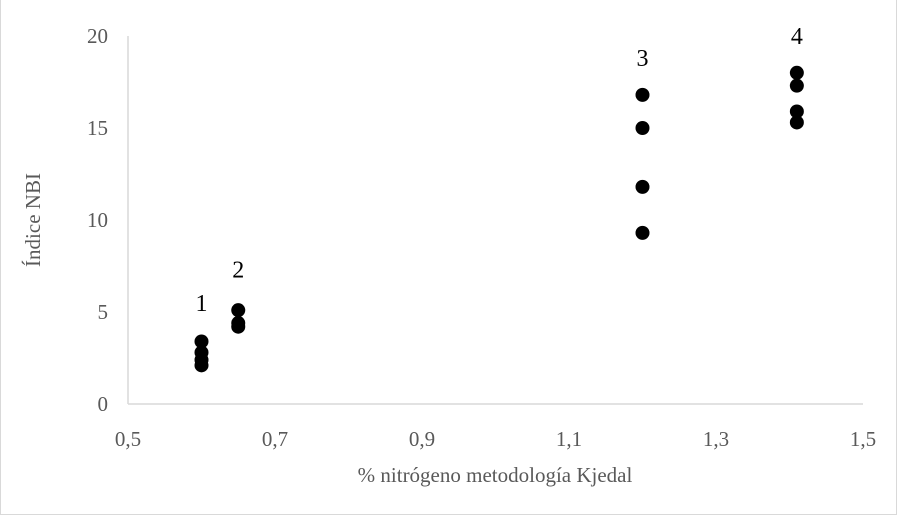  Describe the element at coordinates (495, 439) in the screenshot. I see `x-tick-labels: 0,5 0,7 0,9 1,1 1,3 1,5` at that location.